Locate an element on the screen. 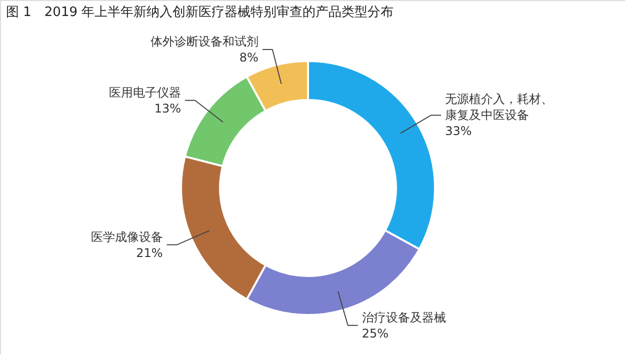 The height and width of the screenshot is (354, 625). chart-title: 图 1 2019 年上半年新纳入创新医疗器械特别审查的产品类型分布 is located at coordinates (200, 12).